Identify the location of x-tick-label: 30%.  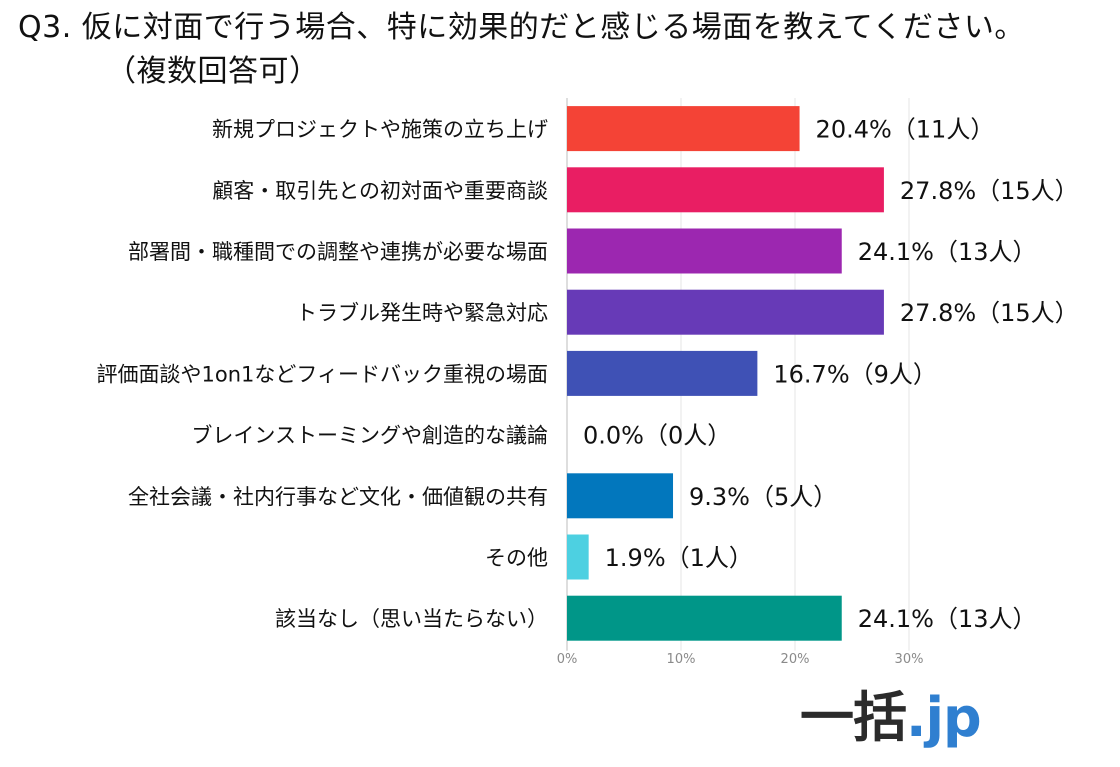
(909, 659).